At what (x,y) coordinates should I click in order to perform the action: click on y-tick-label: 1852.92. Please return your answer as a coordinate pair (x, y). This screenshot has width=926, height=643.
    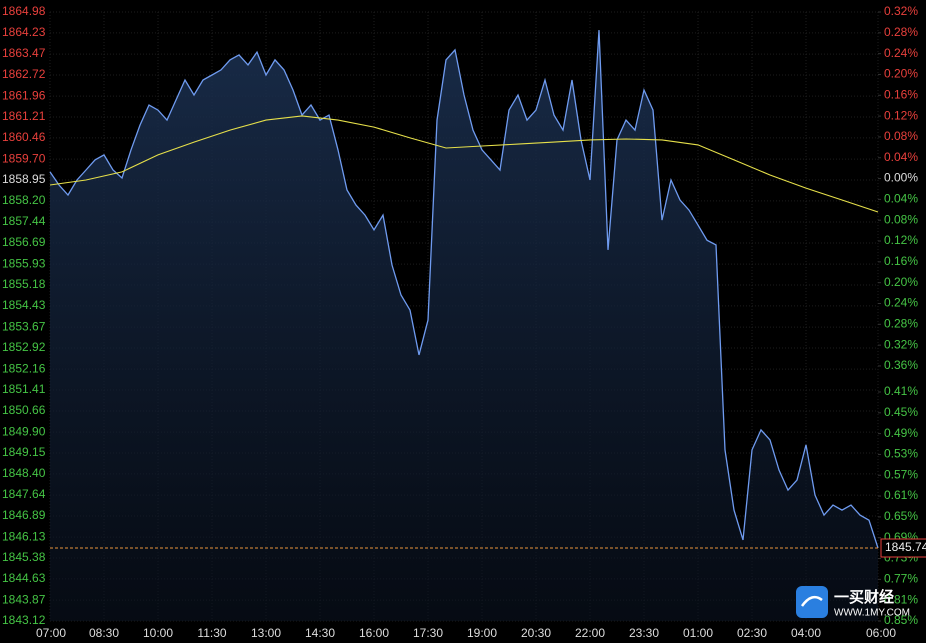
    Looking at the image, I should click on (24, 347).